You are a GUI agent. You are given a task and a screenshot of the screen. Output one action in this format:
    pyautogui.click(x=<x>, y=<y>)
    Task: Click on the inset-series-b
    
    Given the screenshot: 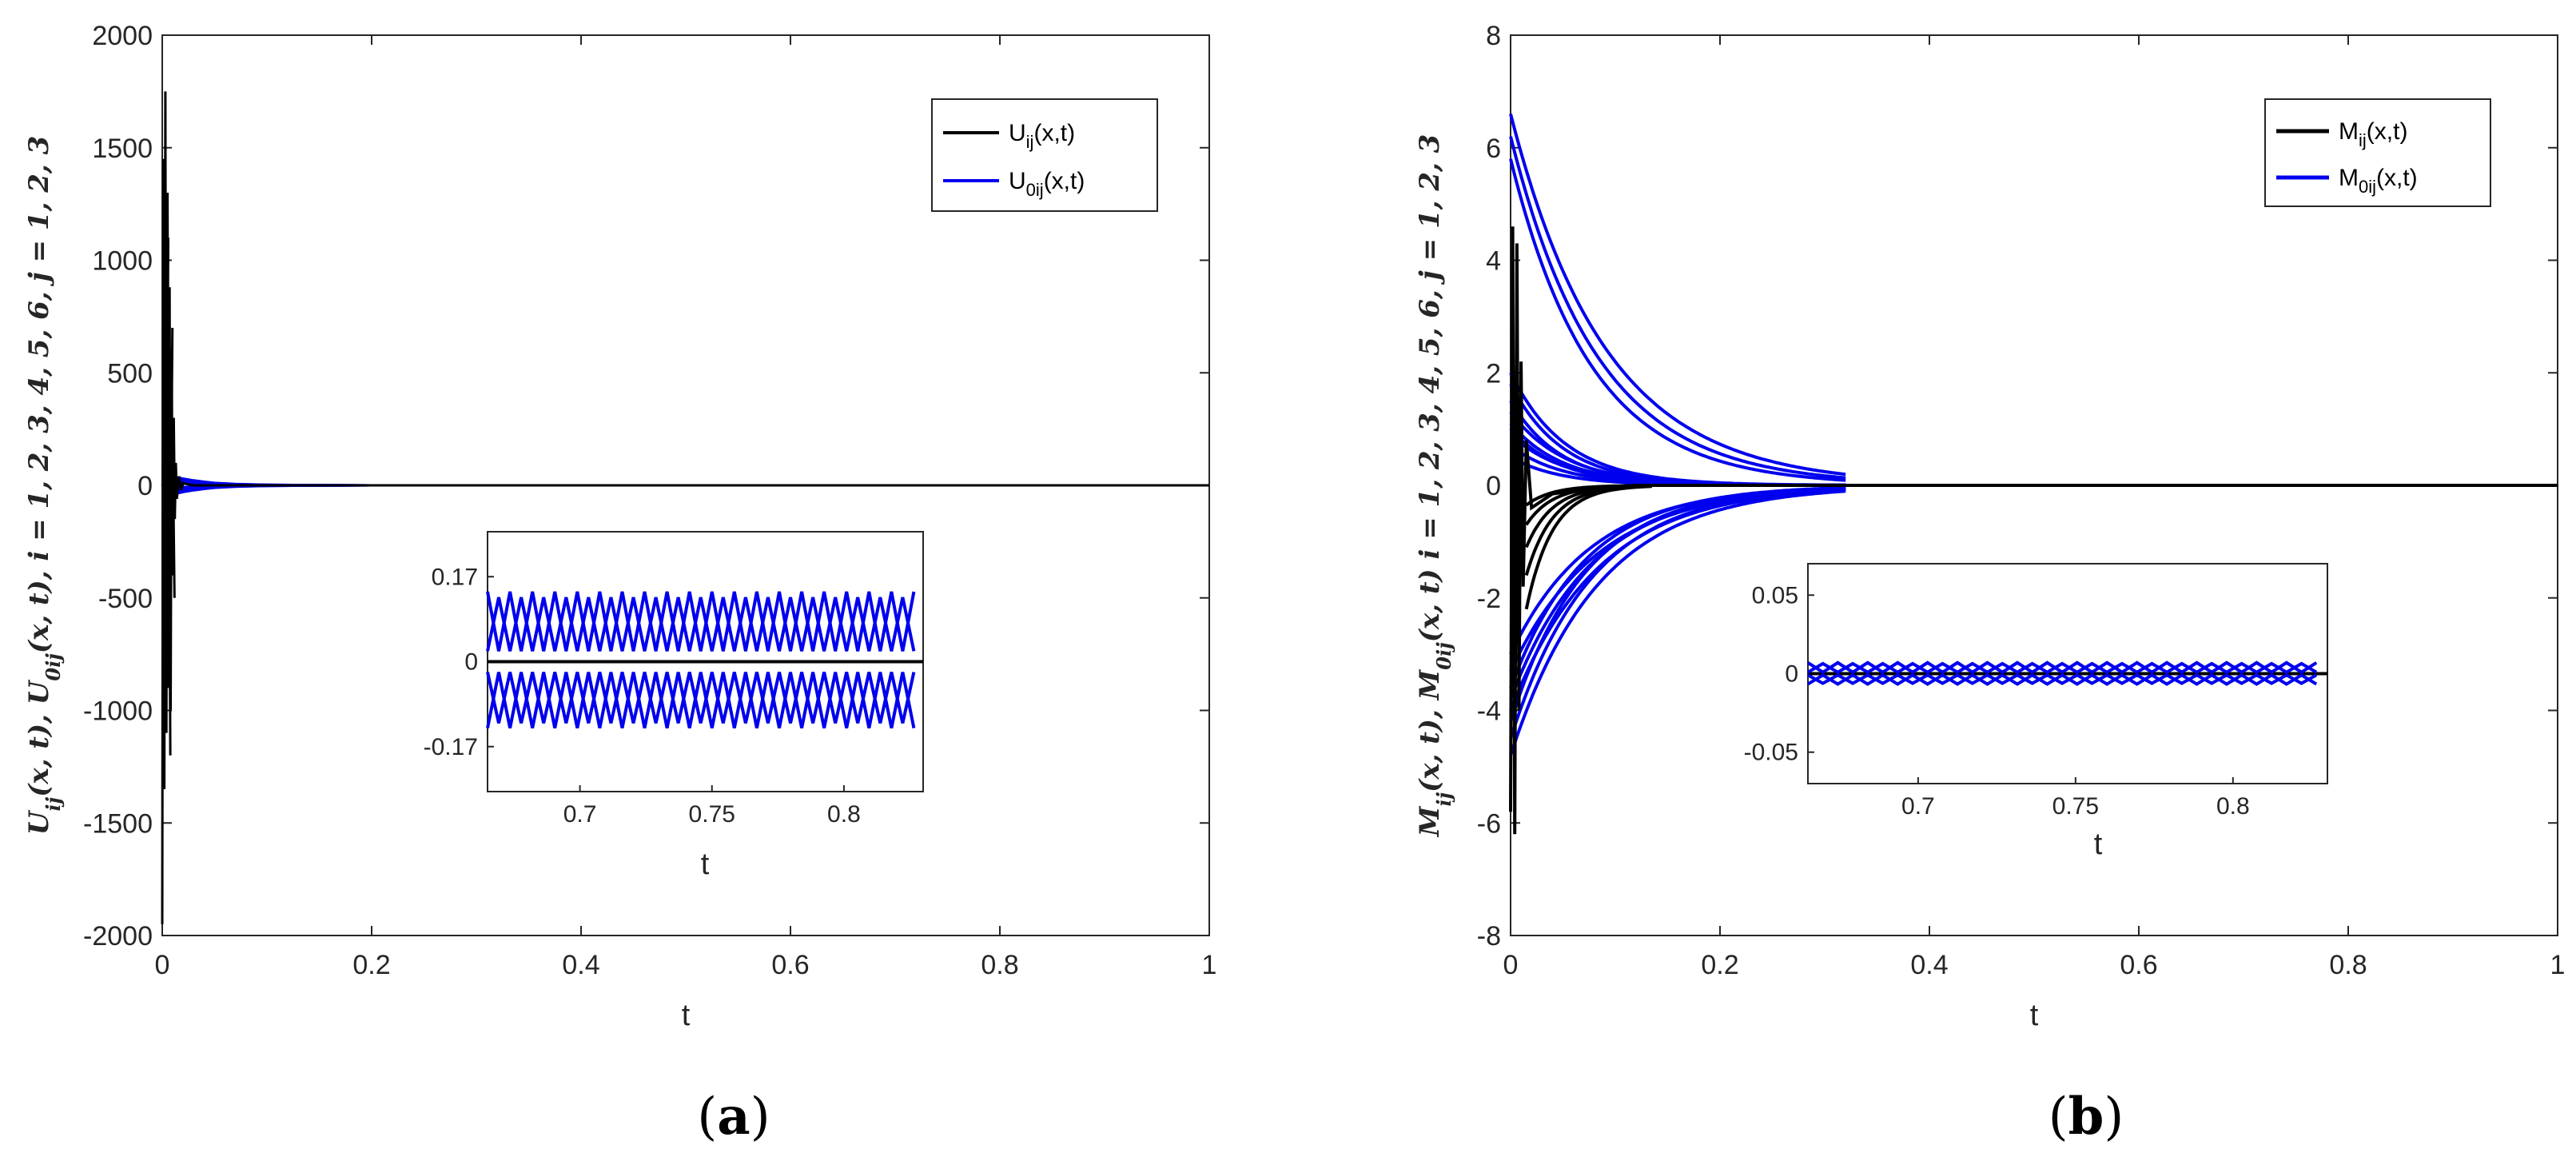 What is the action you would take?
    pyautogui.click(x=2066, y=689)
    